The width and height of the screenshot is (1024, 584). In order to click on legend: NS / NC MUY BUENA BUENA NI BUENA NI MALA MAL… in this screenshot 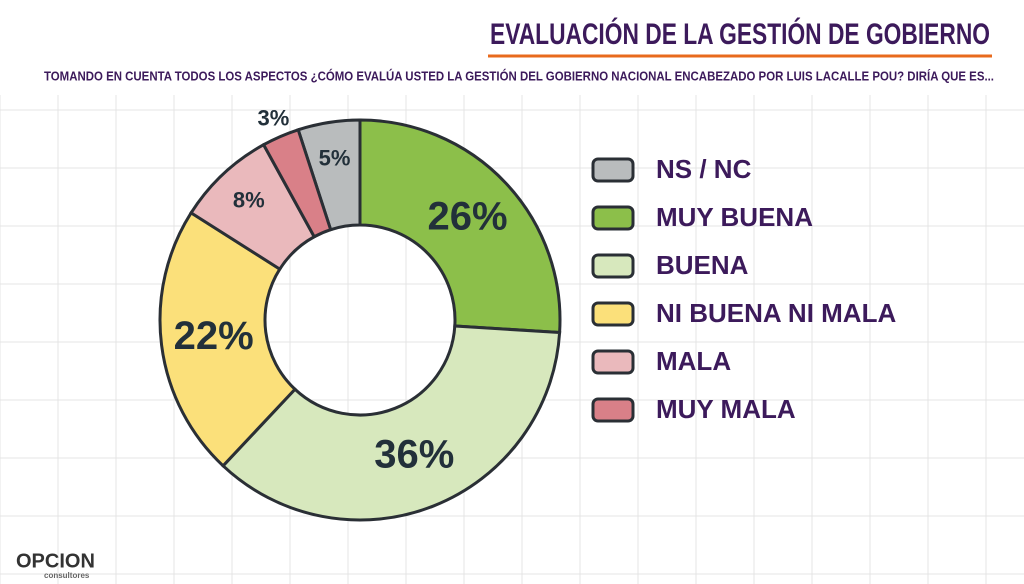, I will do `click(743, 289)`.